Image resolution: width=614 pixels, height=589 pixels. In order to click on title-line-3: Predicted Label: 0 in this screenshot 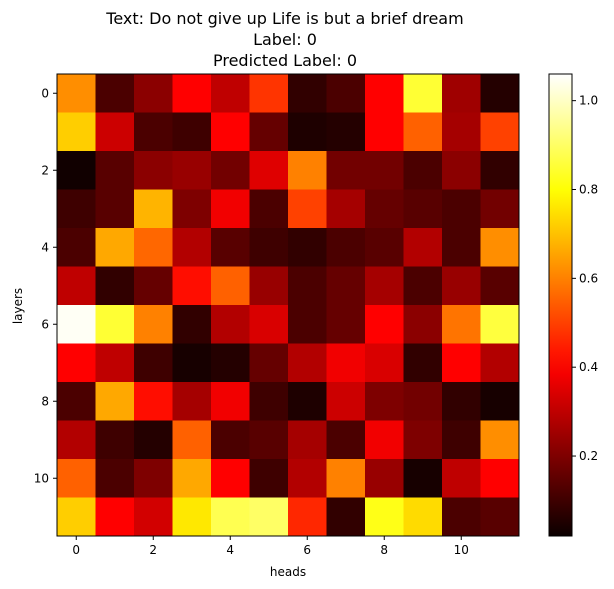, I will do `click(285, 60)`.